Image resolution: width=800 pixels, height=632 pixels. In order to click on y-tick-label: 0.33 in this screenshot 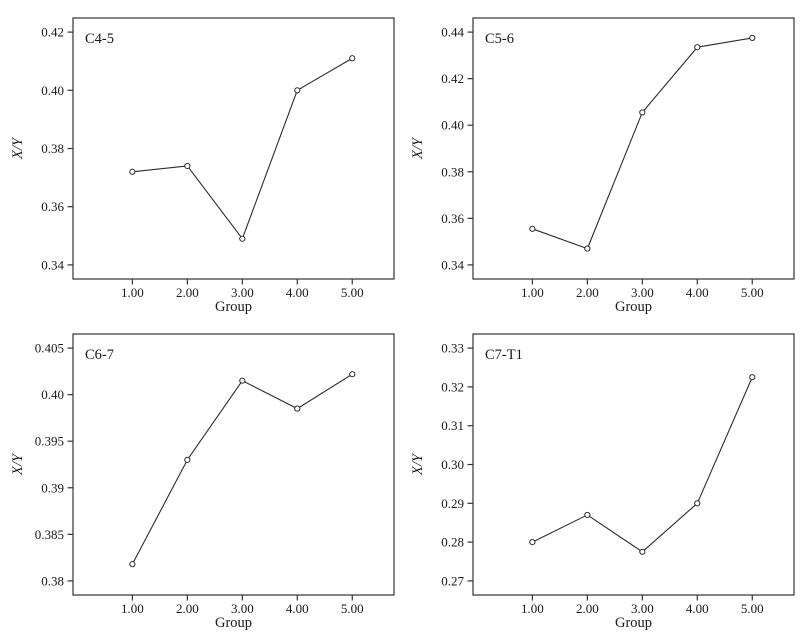, I will do `click(452, 348)`.